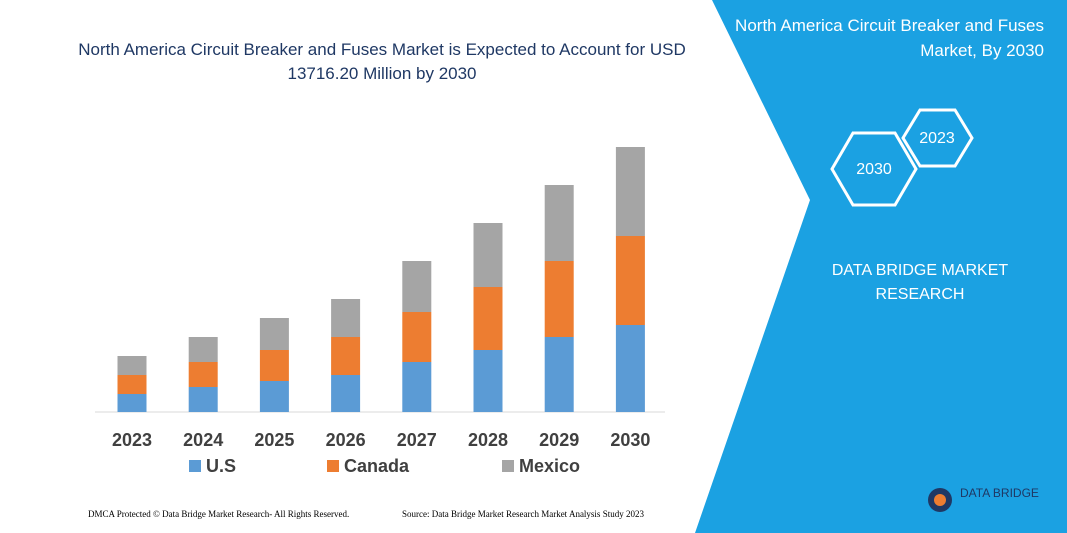  Describe the element at coordinates (417, 440) in the screenshot. I see `x-tick-label: 2027` at that location.